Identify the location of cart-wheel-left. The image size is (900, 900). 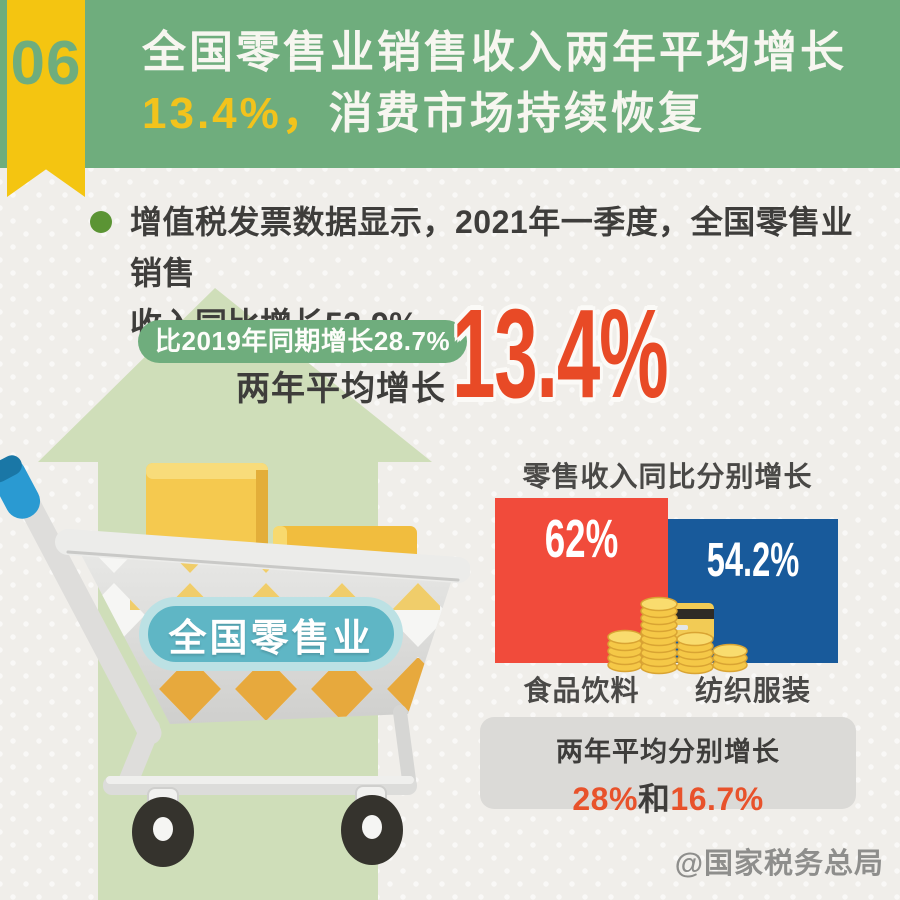
(163, 827).